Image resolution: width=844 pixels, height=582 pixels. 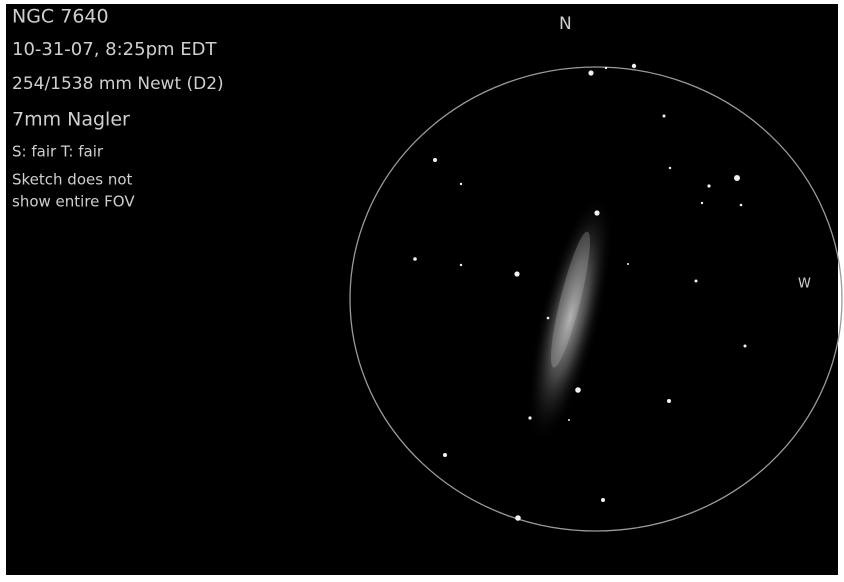 I want to click on note-line: 10-31-07, 8:25pm EDT, so click(x=114, y=49).